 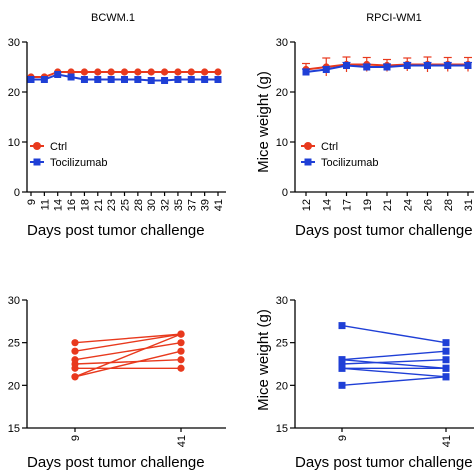 I want to click on panel-title: RPCI-WM1, so click(x=394, y=18).